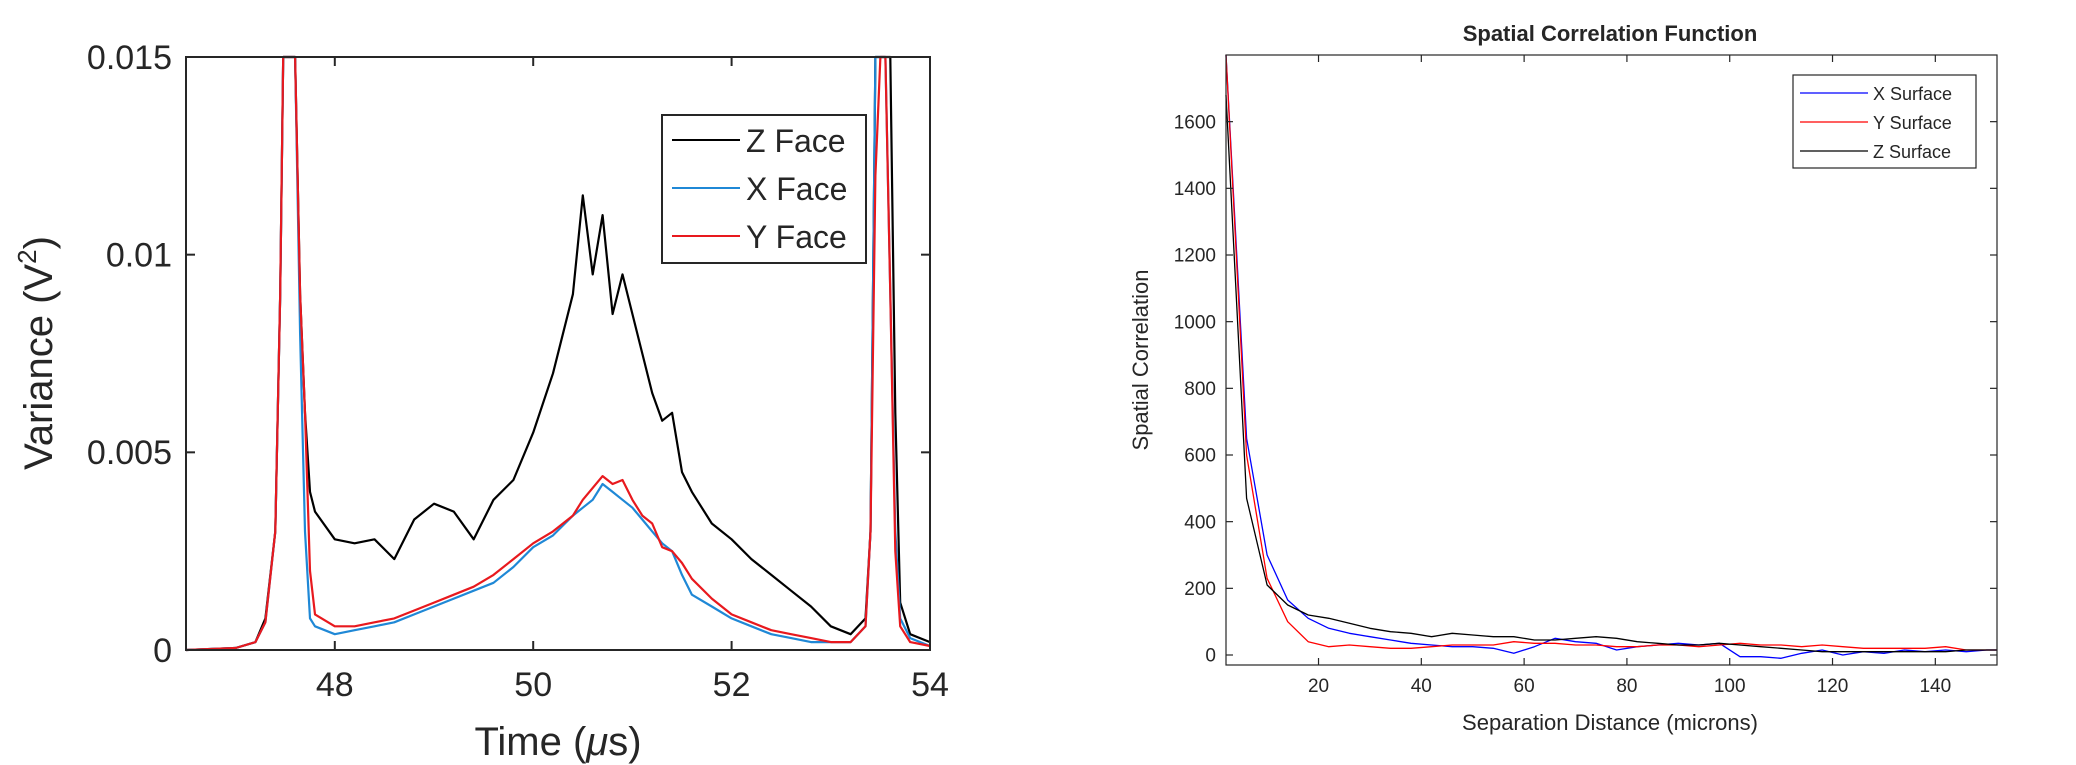 The image size is (2076, 765). I want to click on chart2-x-tick-label: 40, so click(1421, 686).